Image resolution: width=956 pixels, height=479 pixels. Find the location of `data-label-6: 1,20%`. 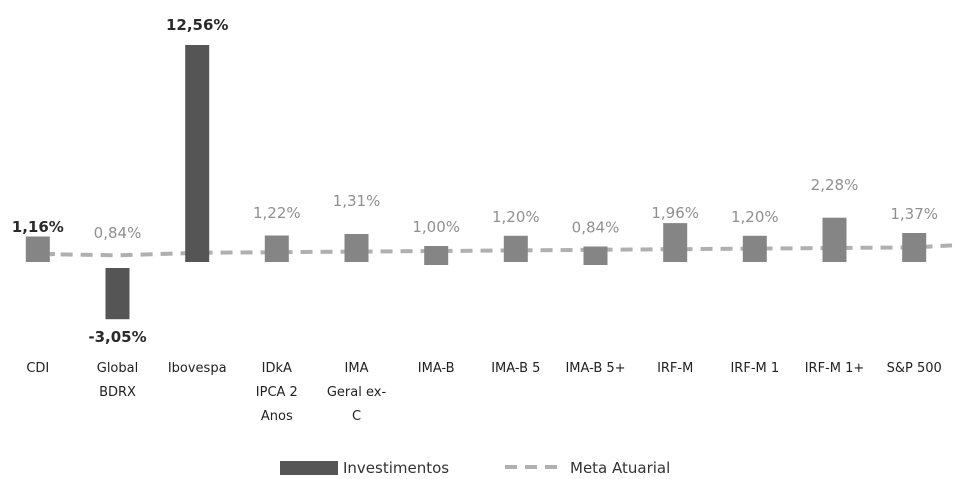

data-label-6: 1,20% is located at coordinates (516, 217).